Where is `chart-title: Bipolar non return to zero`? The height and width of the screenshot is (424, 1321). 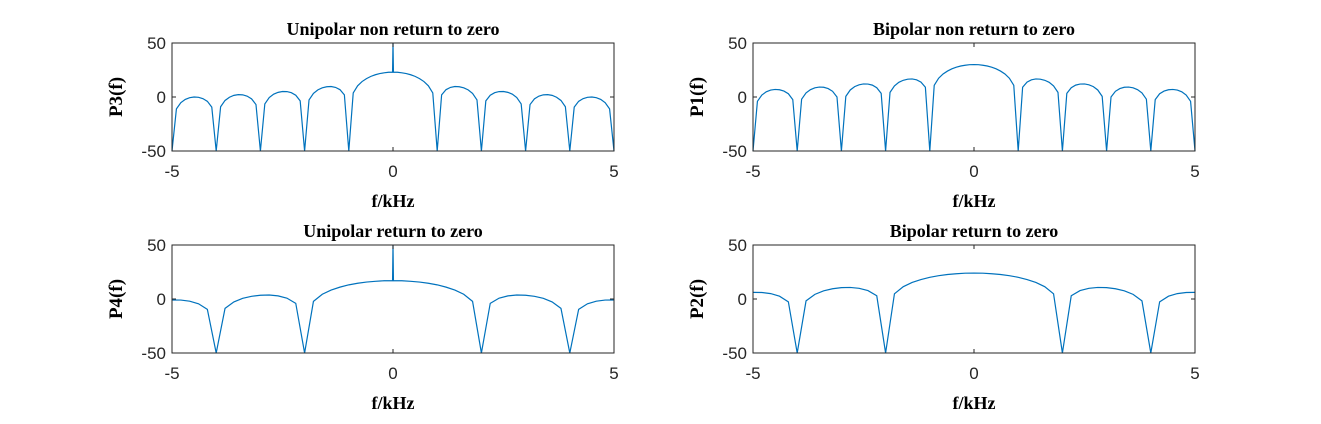 chart-title: Bipolar non return to zero is located at coordinates (974, 29).